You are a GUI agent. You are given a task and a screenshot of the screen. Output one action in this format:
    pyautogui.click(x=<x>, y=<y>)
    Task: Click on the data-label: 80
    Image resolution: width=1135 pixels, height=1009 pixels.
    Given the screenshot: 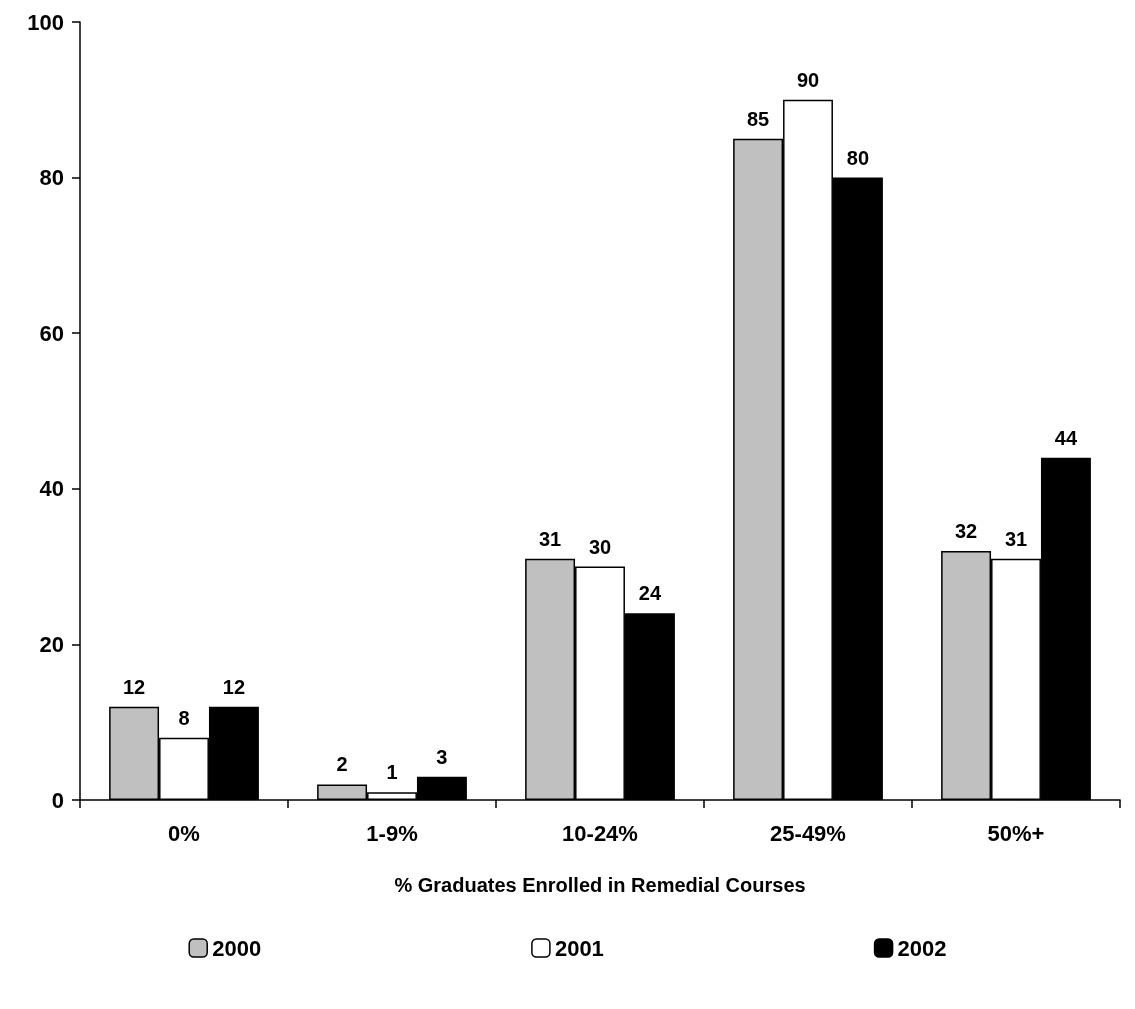 What is the action you would take?
    pyautogui.click(x=858, y=157)
    